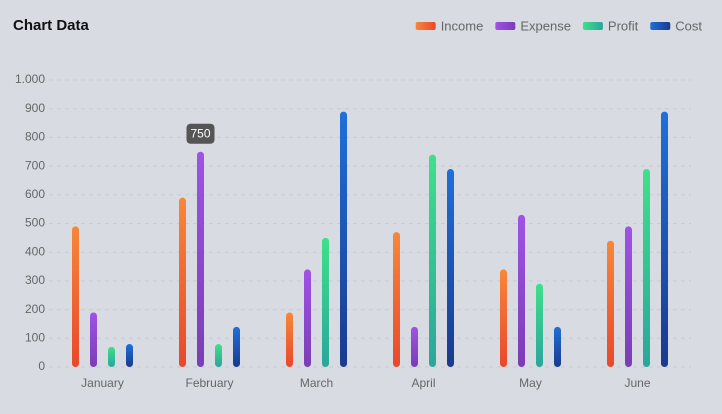 This screenshot has height=414, width=722. What do you see at coordinates (35, 223) in the screenshot?
I see `y-tick-label: 500` at bounding box center [35, 223].